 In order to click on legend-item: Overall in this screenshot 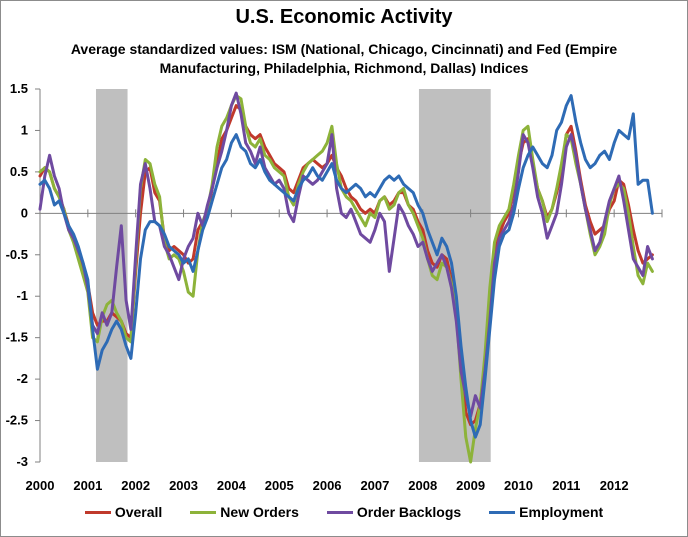, I will do `click(123, 512)`.